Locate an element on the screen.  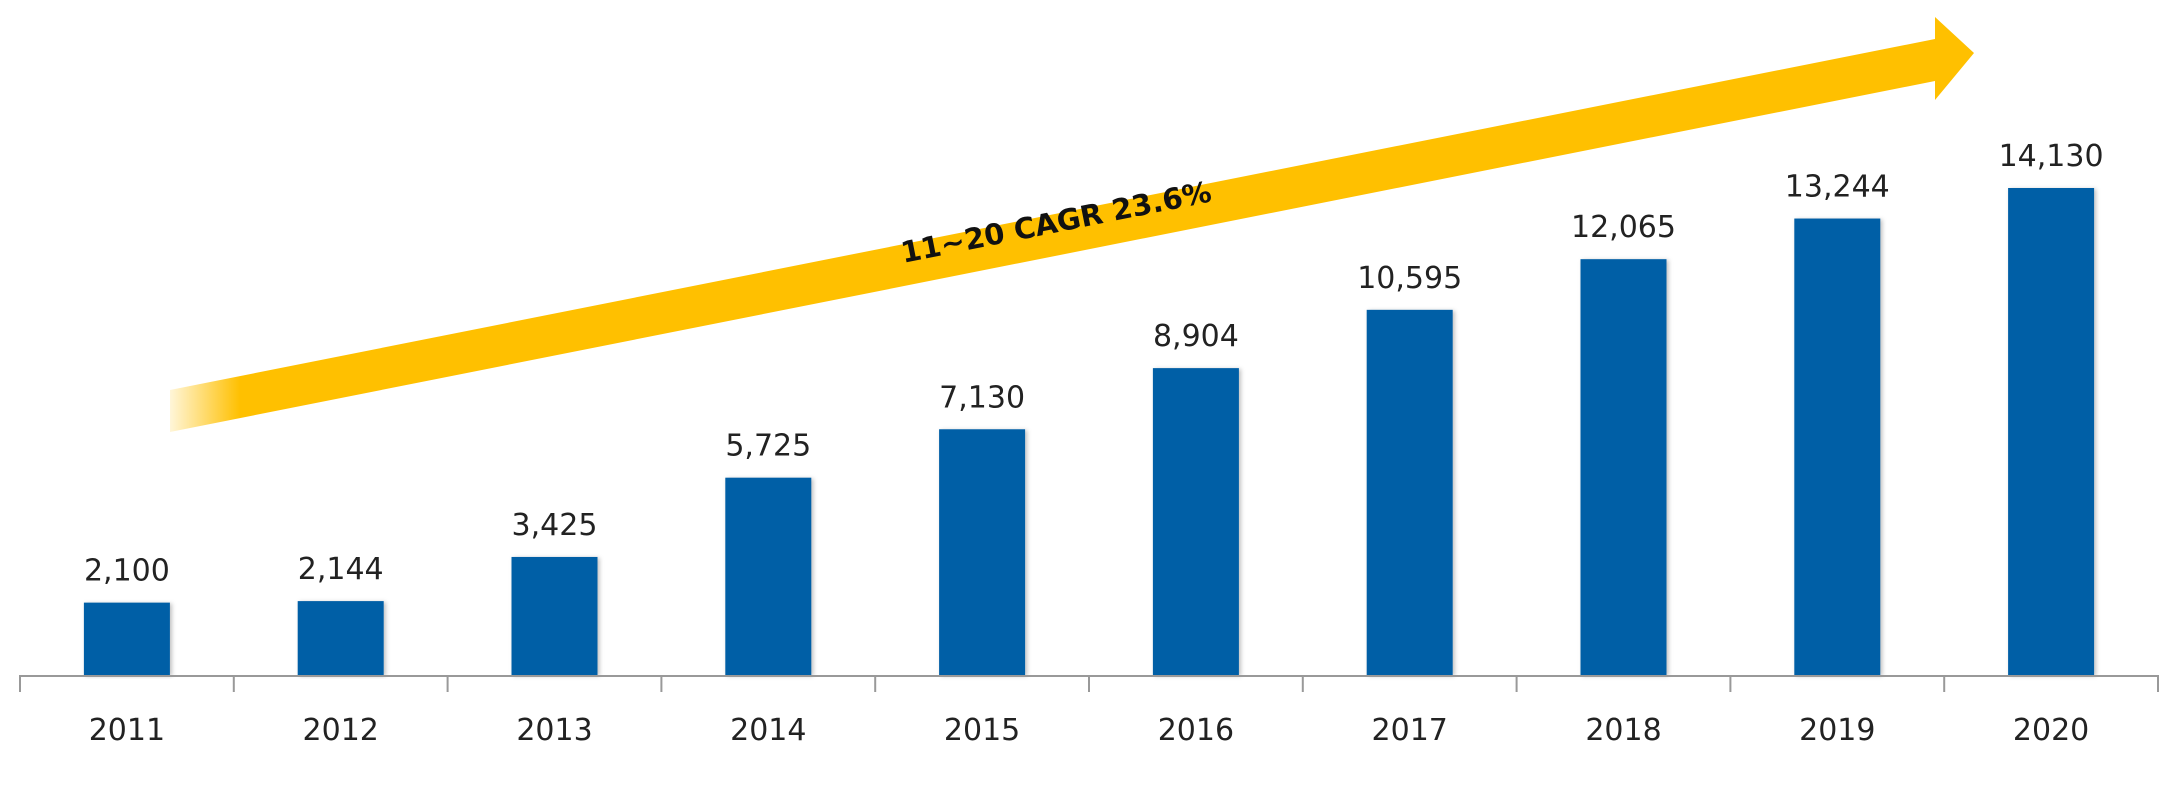
data-label-2019: 13,244 is located at coordinates (1837, 187).